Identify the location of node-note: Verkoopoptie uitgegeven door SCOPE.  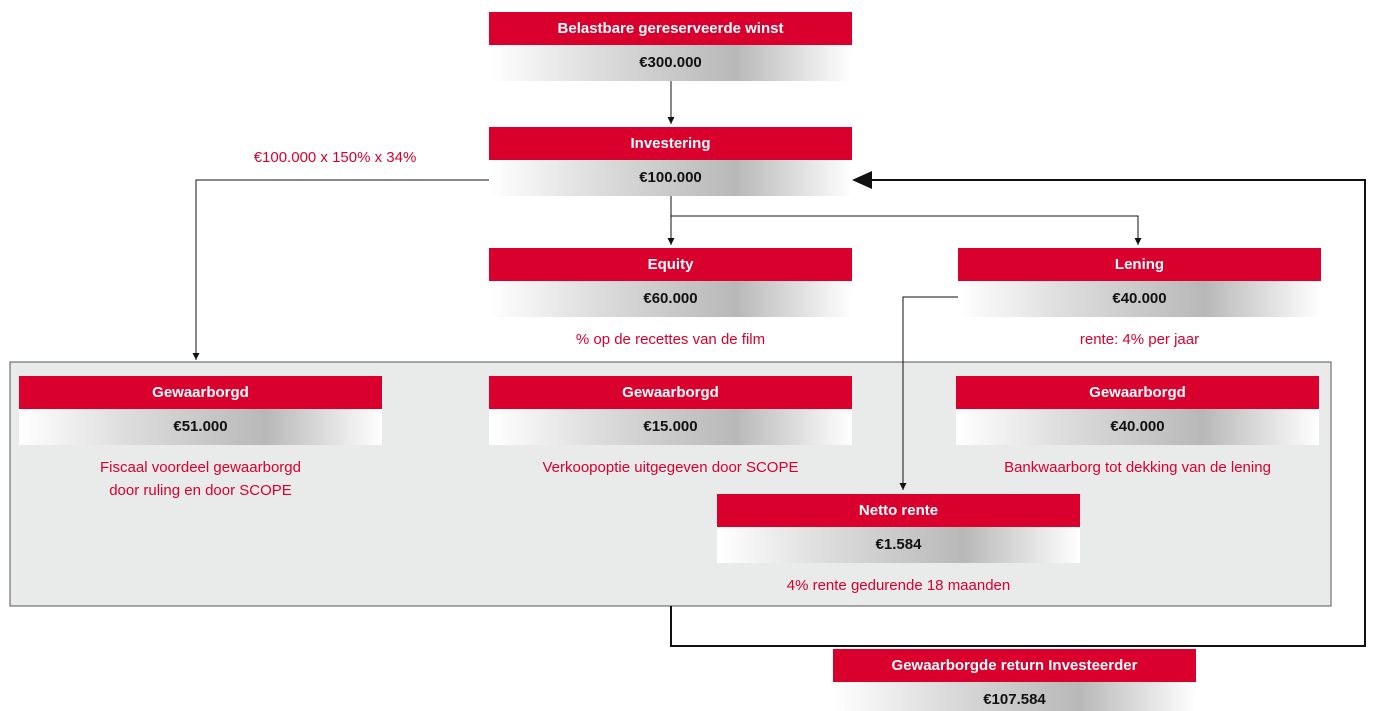
(670, 467).